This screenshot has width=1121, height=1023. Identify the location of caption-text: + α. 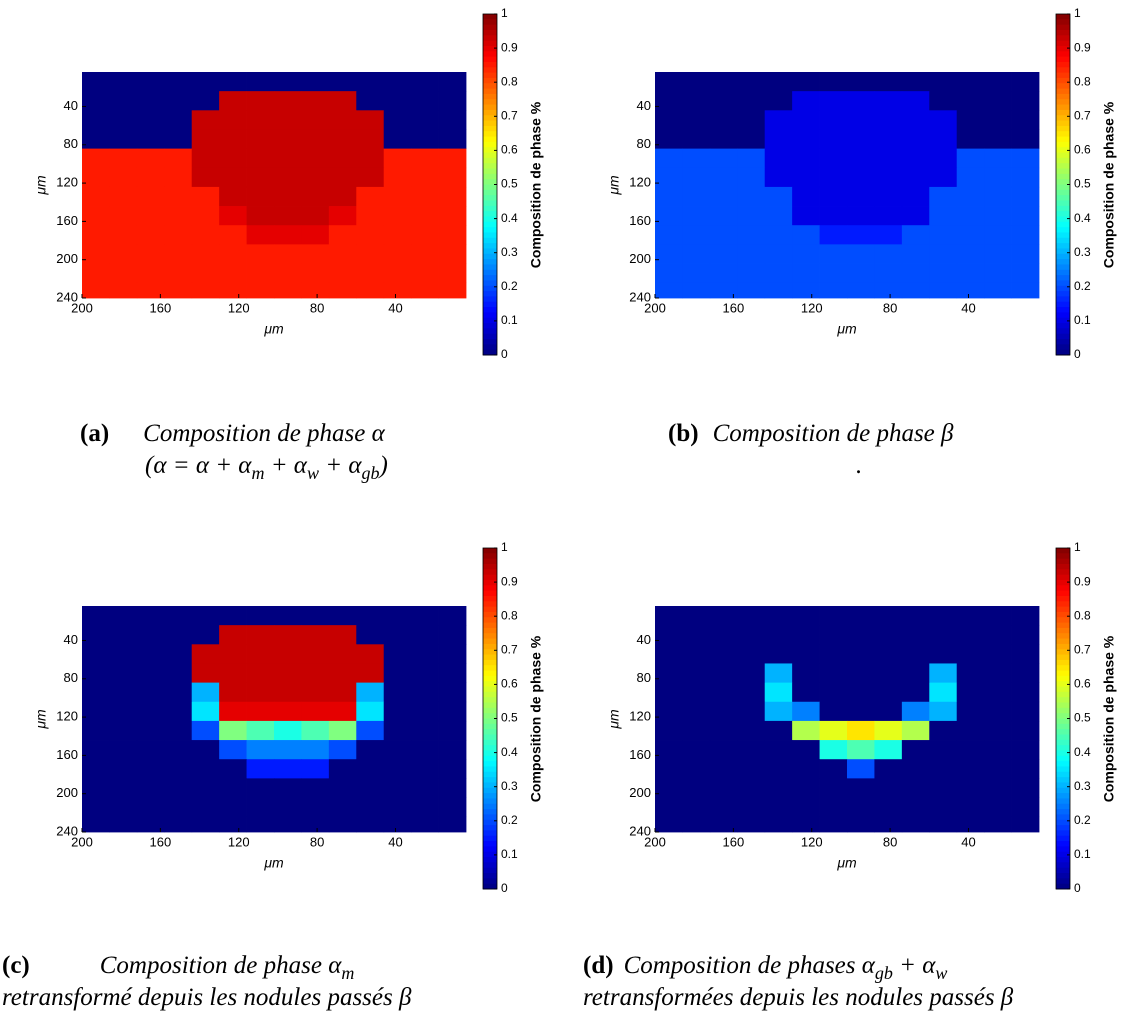
(285, 465).